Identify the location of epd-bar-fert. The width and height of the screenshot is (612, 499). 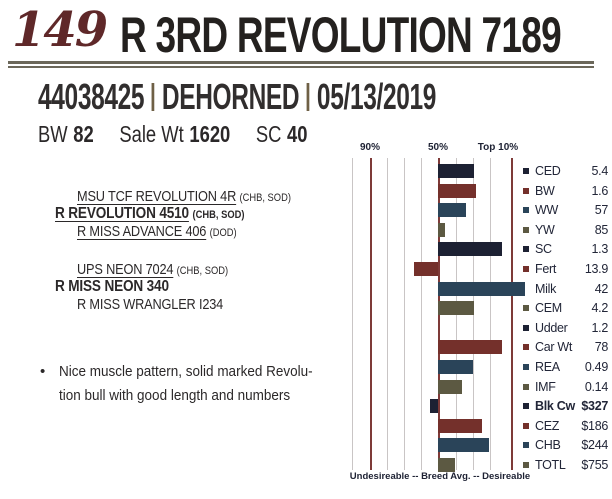
(426, 269).